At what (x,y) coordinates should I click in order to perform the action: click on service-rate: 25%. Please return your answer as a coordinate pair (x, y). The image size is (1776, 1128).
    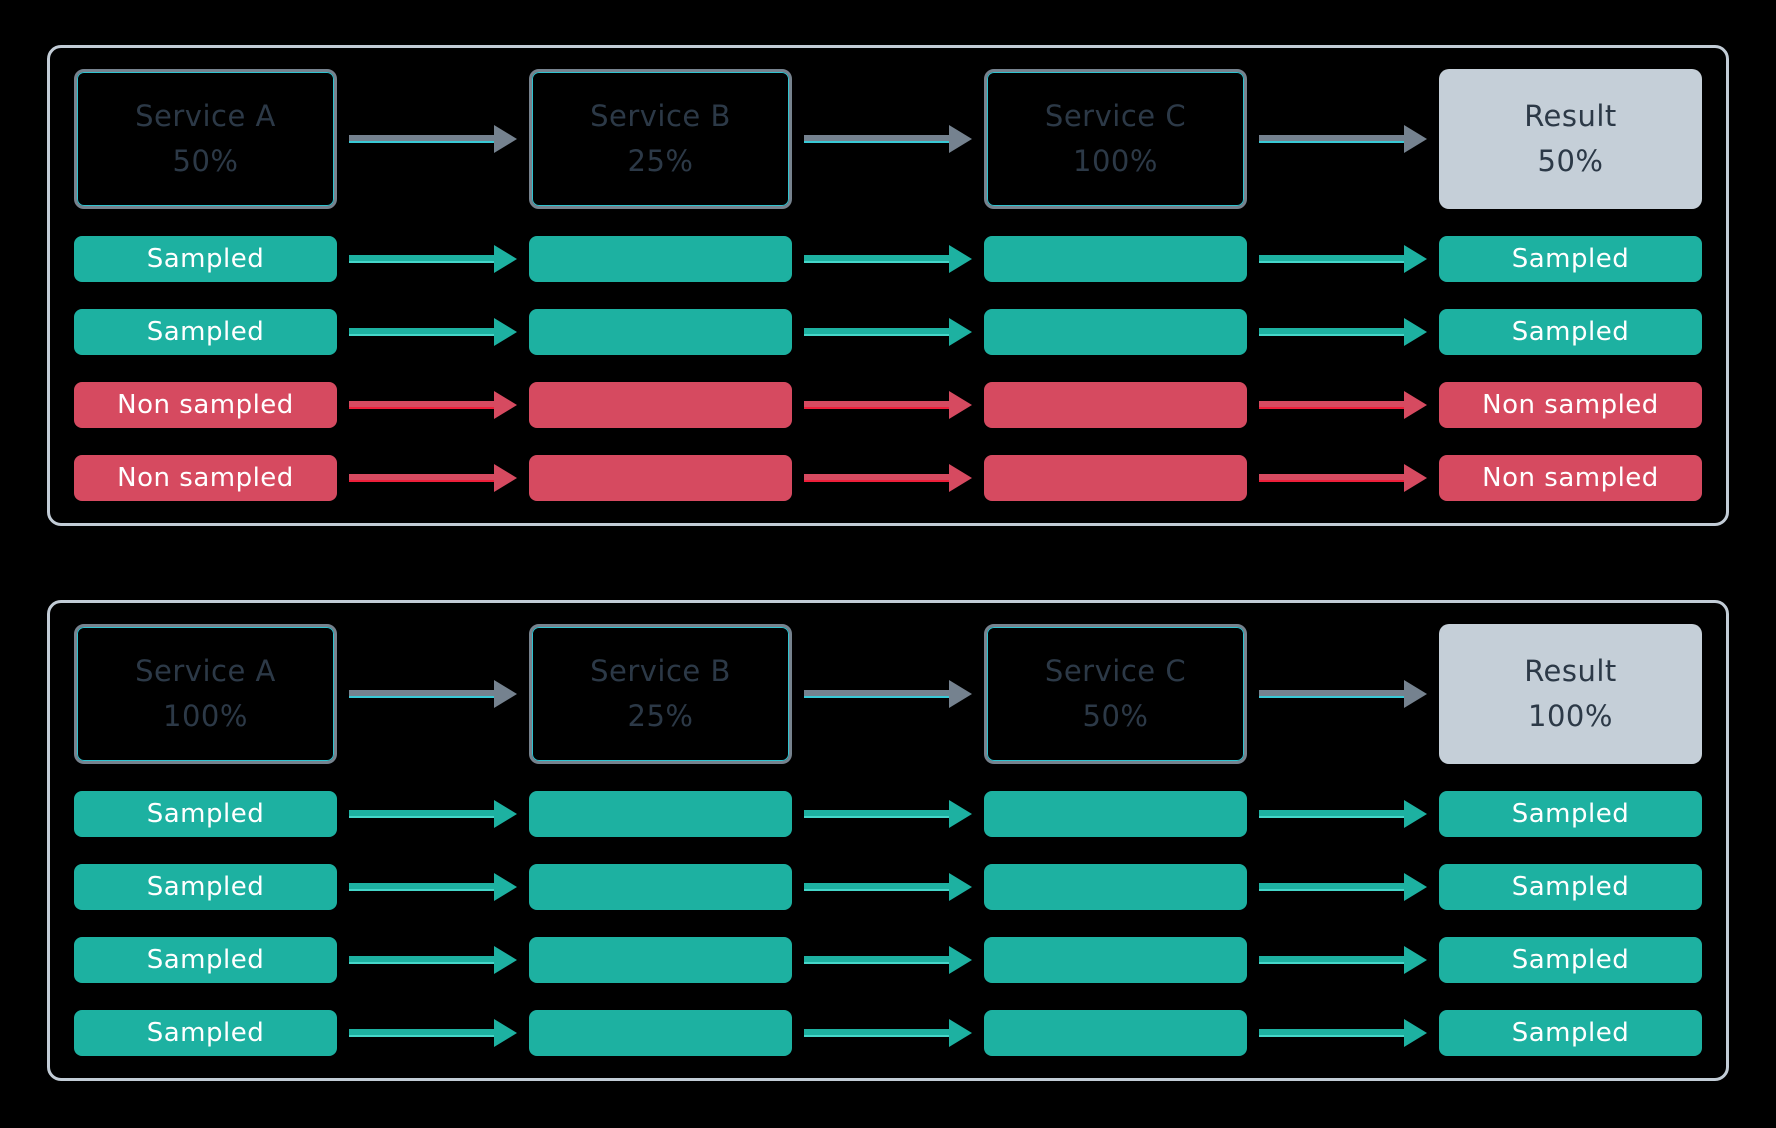
    Looking at the image, I should click on (660, 161).